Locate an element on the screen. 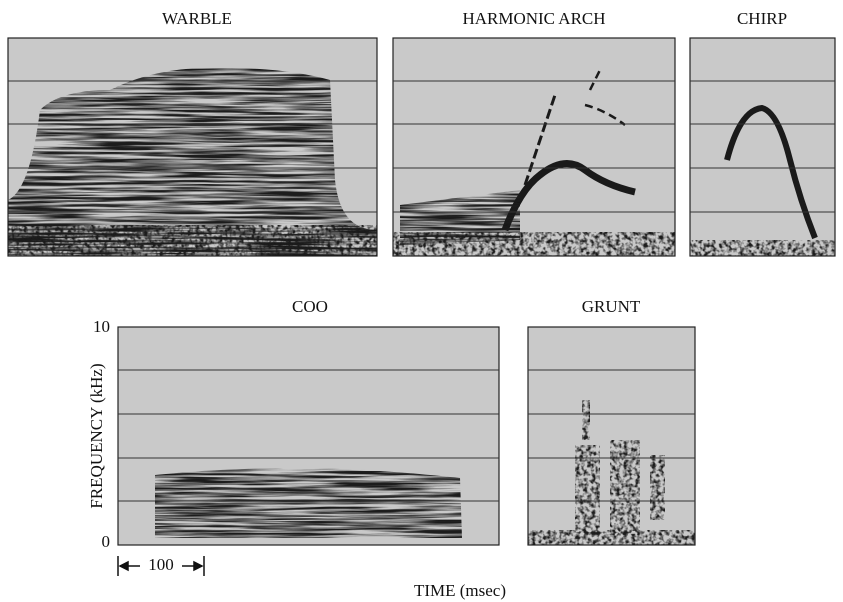 The height and width of the screenshot is (602, 843). panel-grunt: GRUNT is located at coordinates (611, 421).